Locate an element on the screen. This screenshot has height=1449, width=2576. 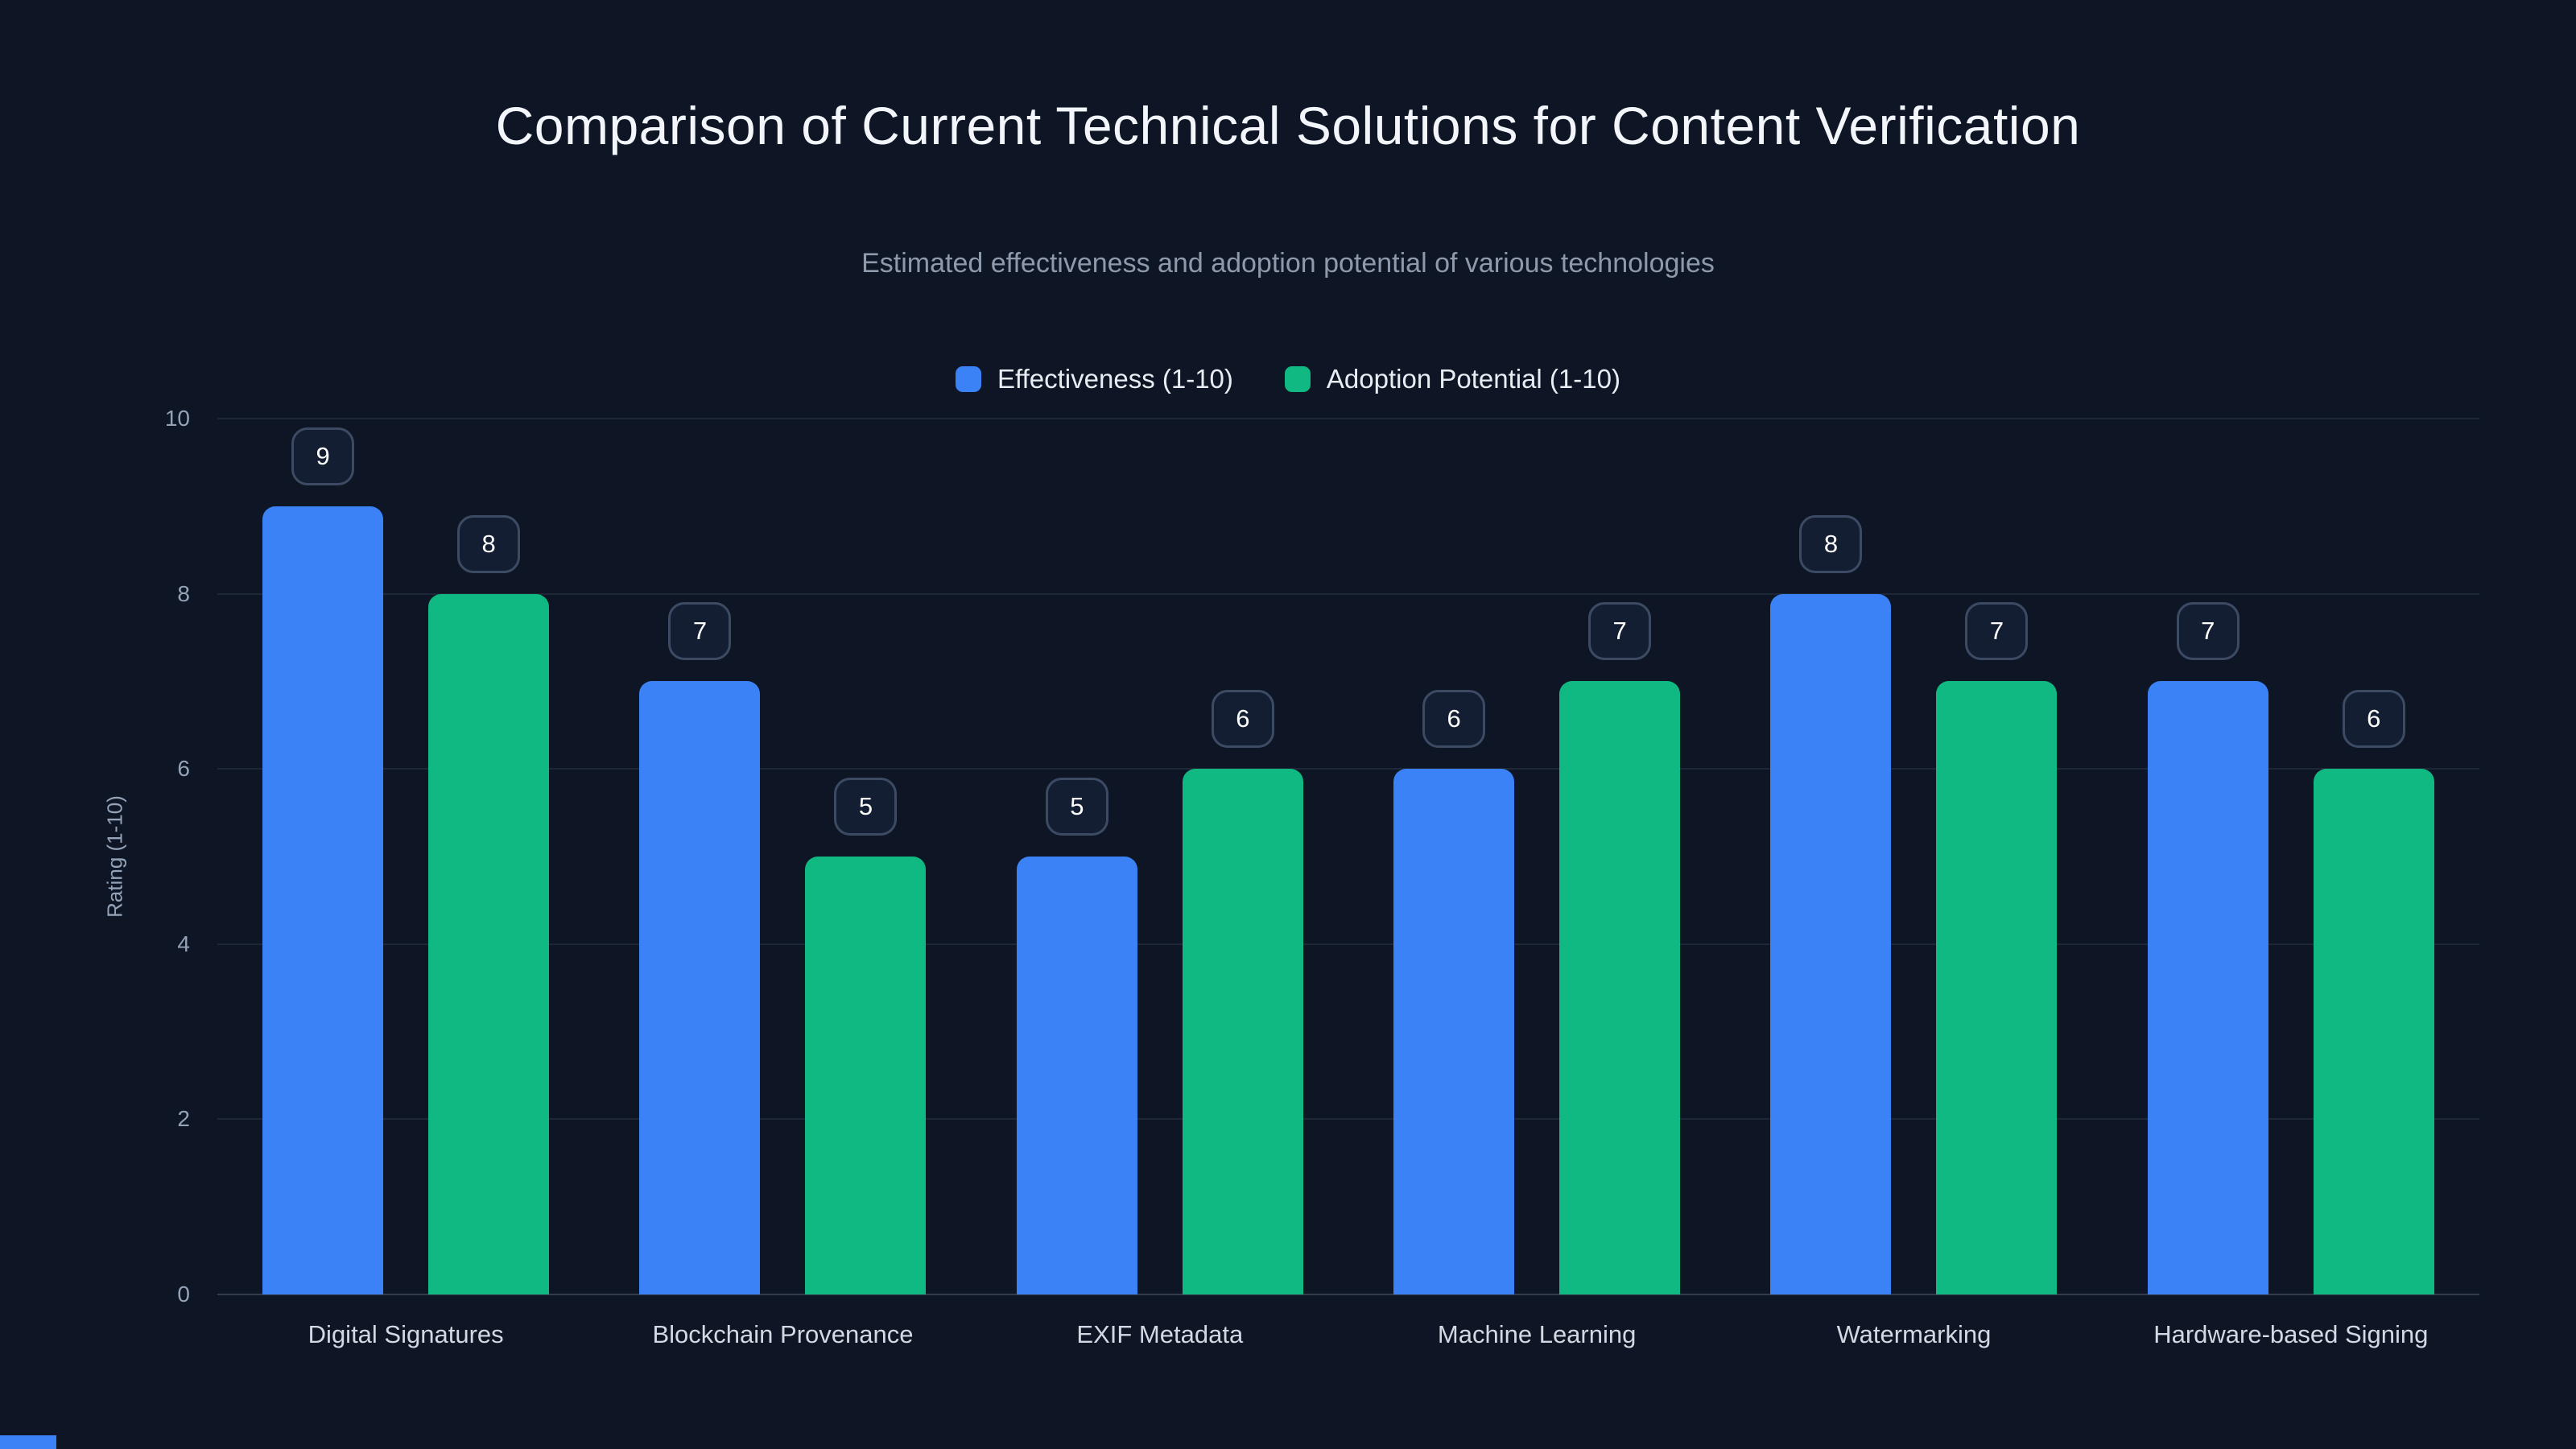
x-axis-category-label: Digital Signatures is located at coordinates (406, 1334).